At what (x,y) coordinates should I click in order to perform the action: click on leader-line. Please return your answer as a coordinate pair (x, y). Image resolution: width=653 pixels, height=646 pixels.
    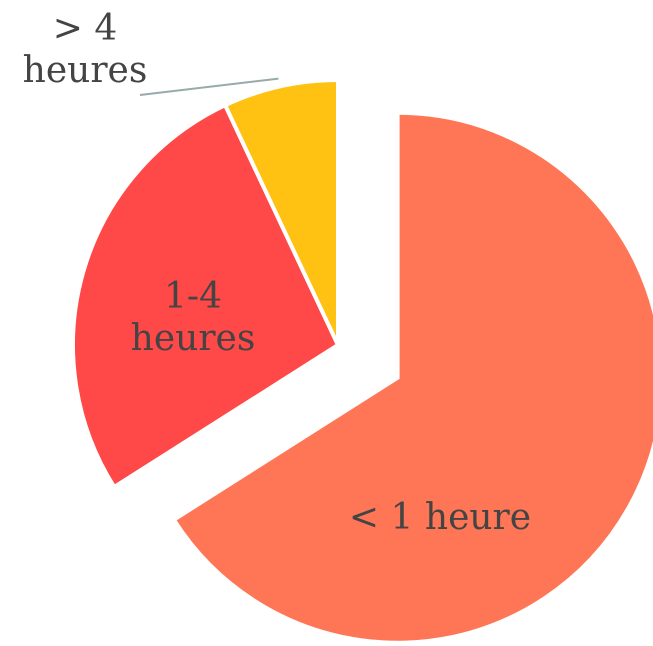
    Looking at the image, I should click on (209, 86).